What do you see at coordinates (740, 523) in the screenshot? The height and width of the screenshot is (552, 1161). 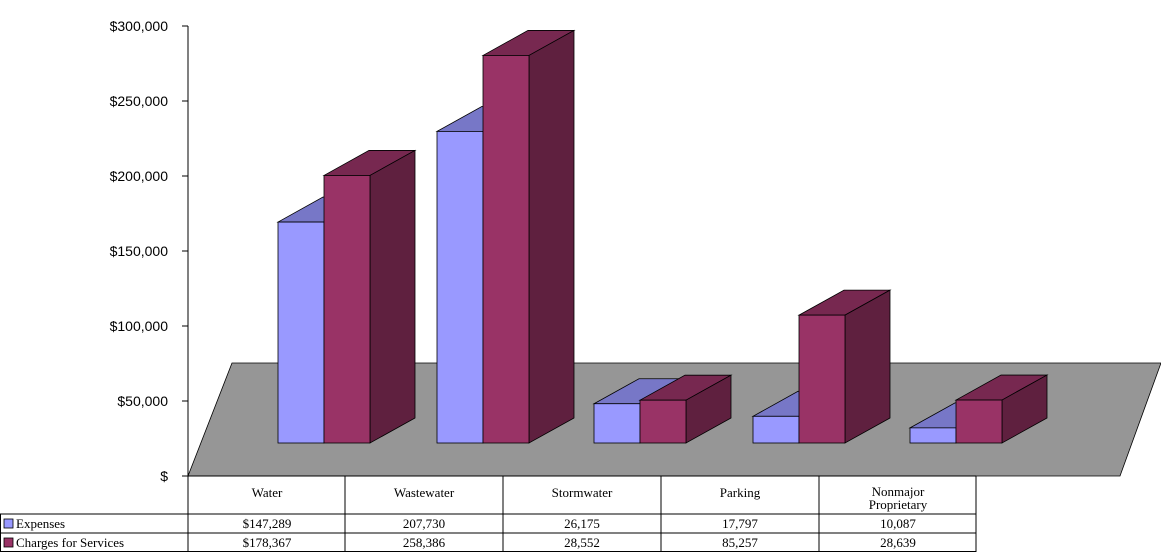 I see `data-table-cell: 17,797` at bounding box center [740, 523].